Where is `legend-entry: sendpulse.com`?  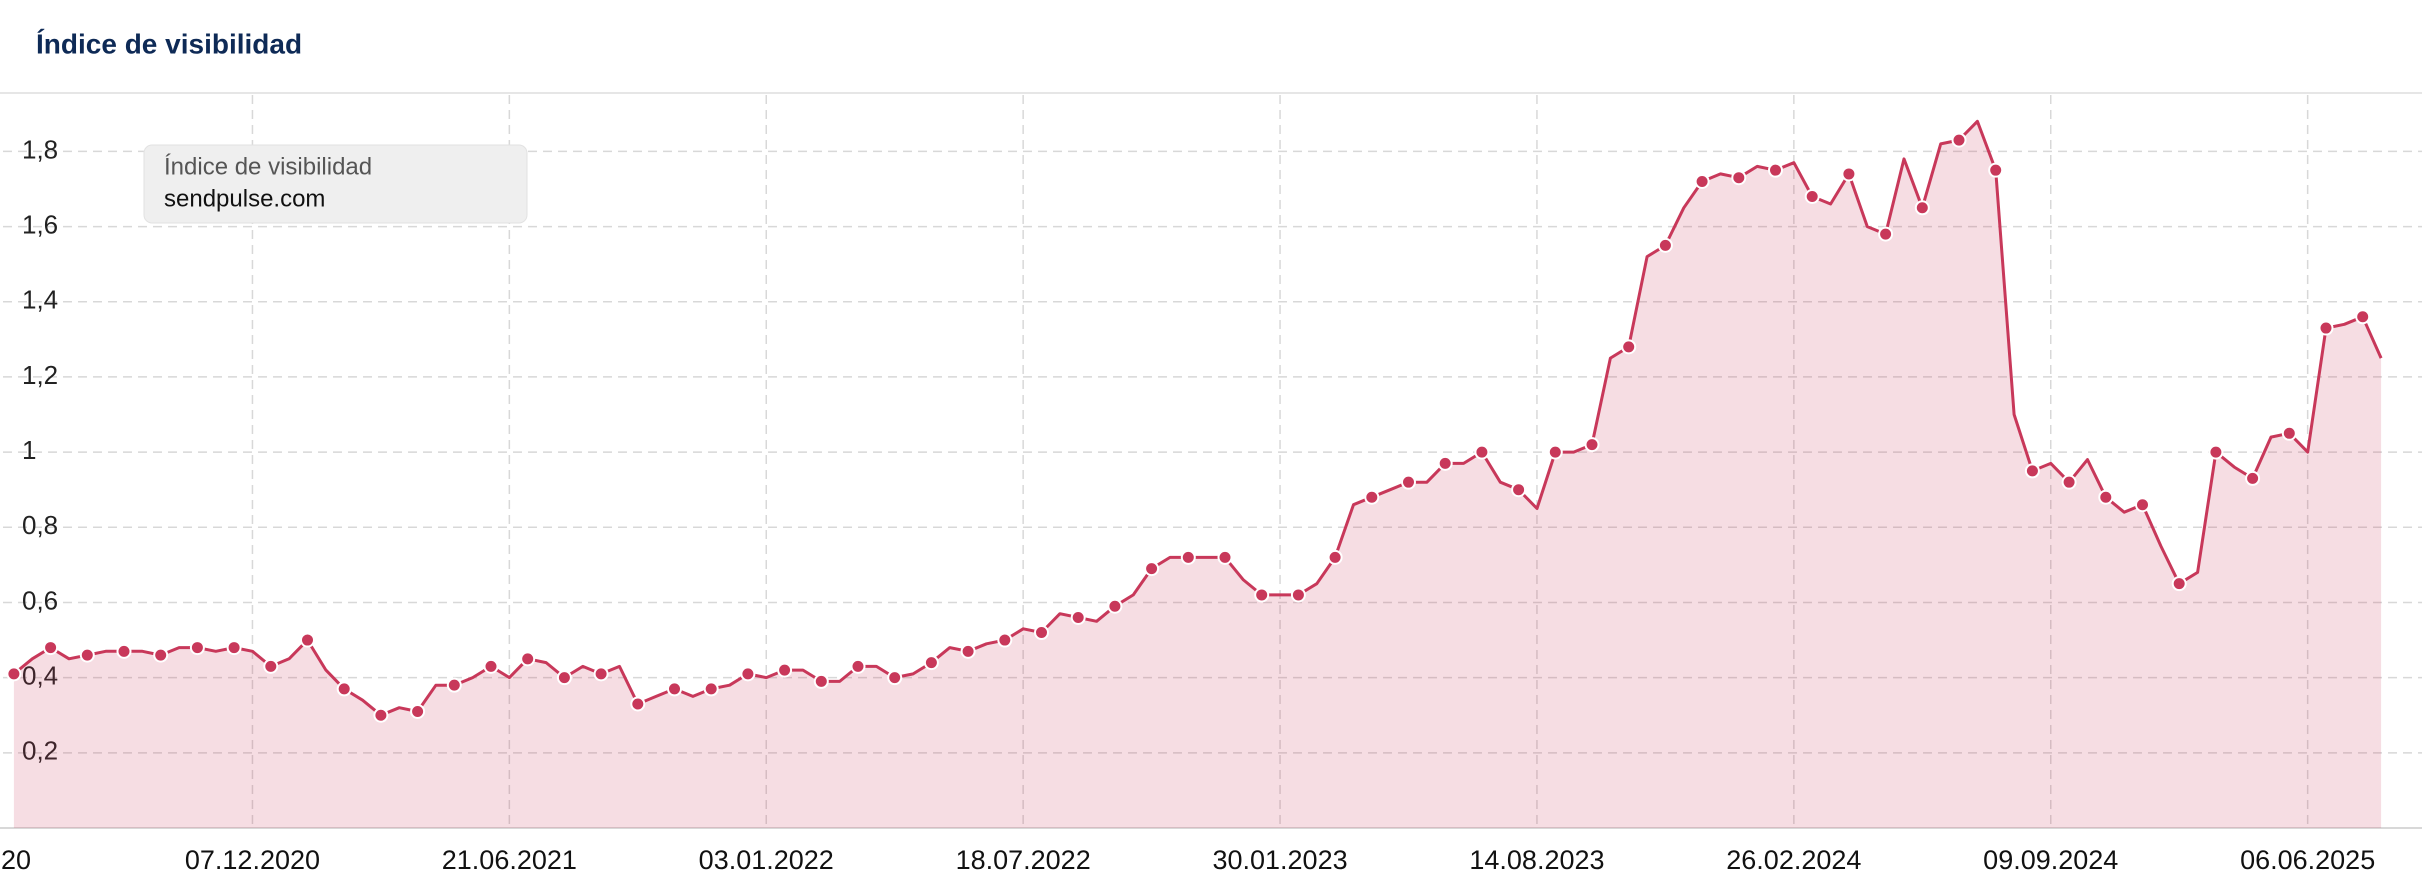
legend-entry: sendpulse.com is located at coordinates (244, 198).